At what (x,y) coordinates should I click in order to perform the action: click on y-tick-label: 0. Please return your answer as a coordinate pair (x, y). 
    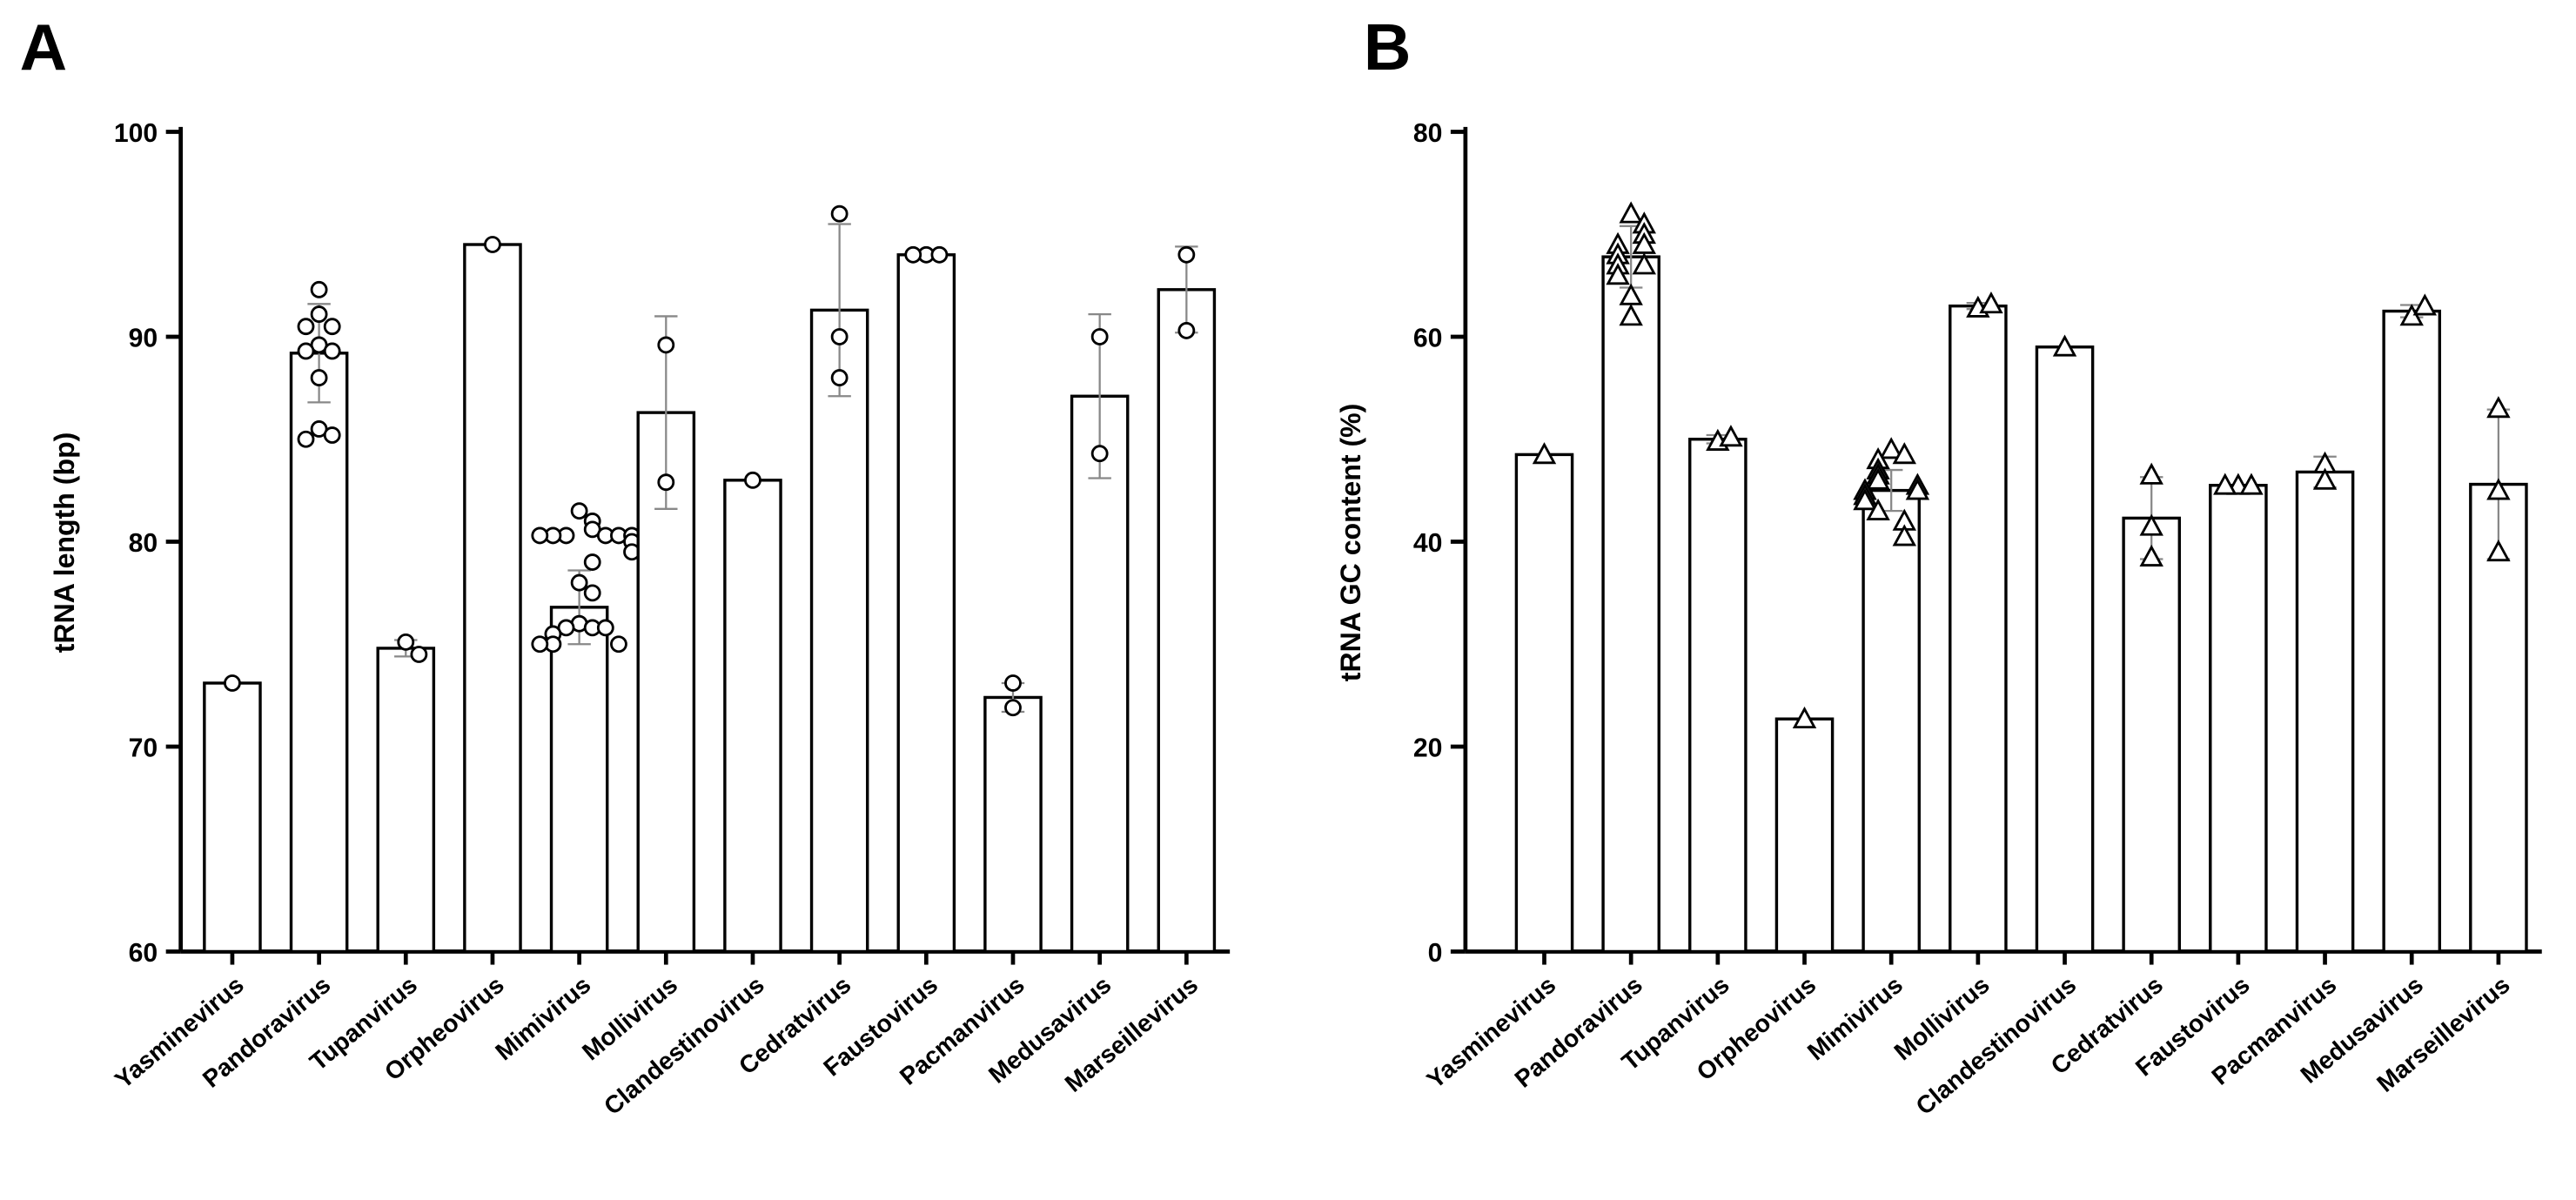
    Looking at the image, I should click on (1435, 954).